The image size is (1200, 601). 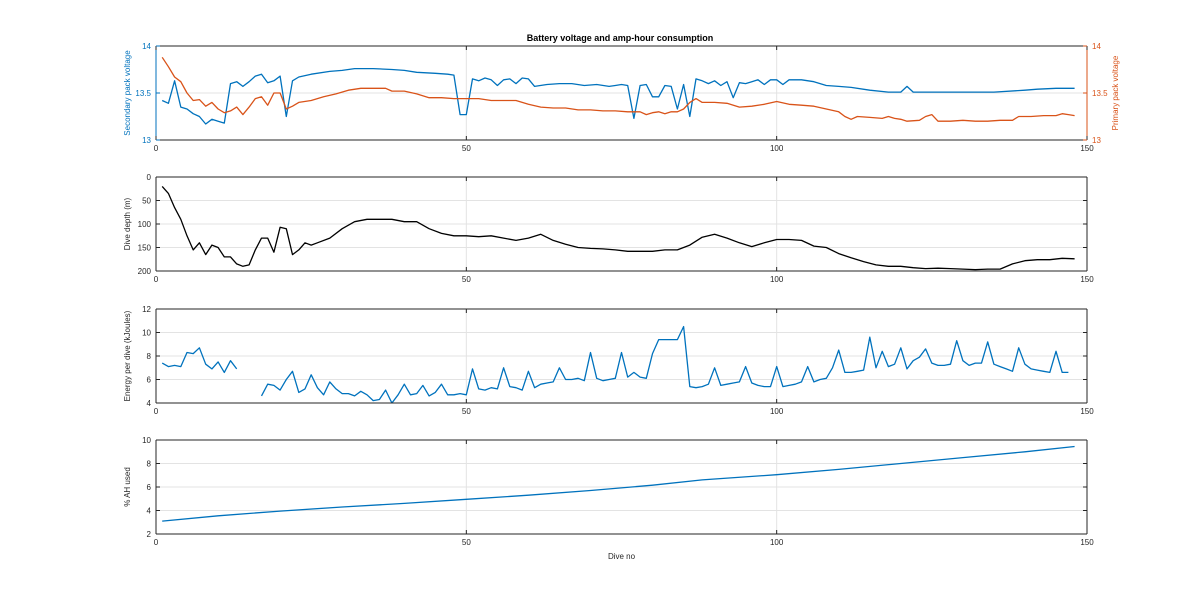 What do you see at coordinates (1115, 92) in the screenshot?
I see `y2-axis-label: Primary pack voltage` at bounding box center [1115, 92].